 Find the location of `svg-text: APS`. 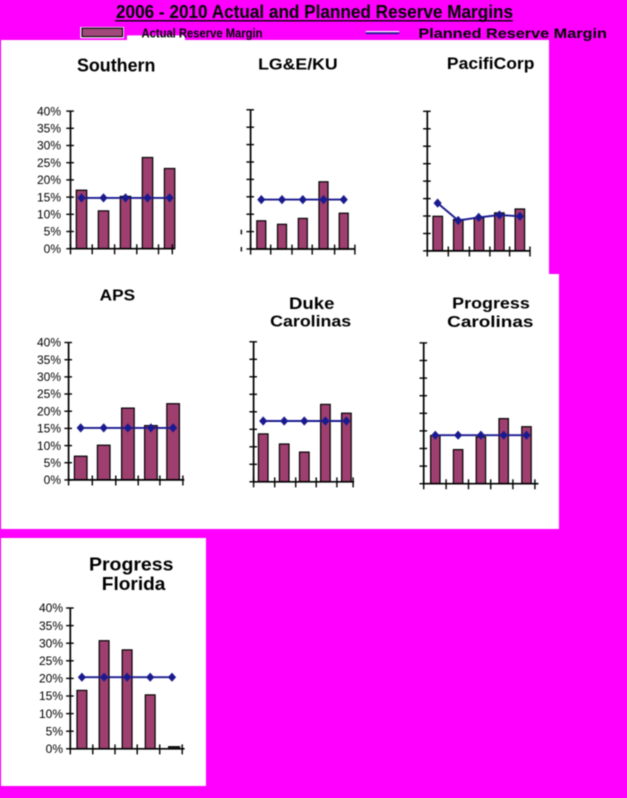

svg-text: APS is located at coordinates (118, 296).